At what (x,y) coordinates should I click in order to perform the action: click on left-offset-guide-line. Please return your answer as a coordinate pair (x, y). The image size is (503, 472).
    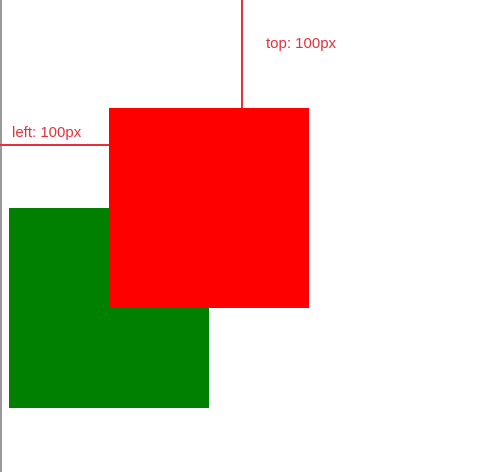
    Looking at the image, I should click on (54, 145).